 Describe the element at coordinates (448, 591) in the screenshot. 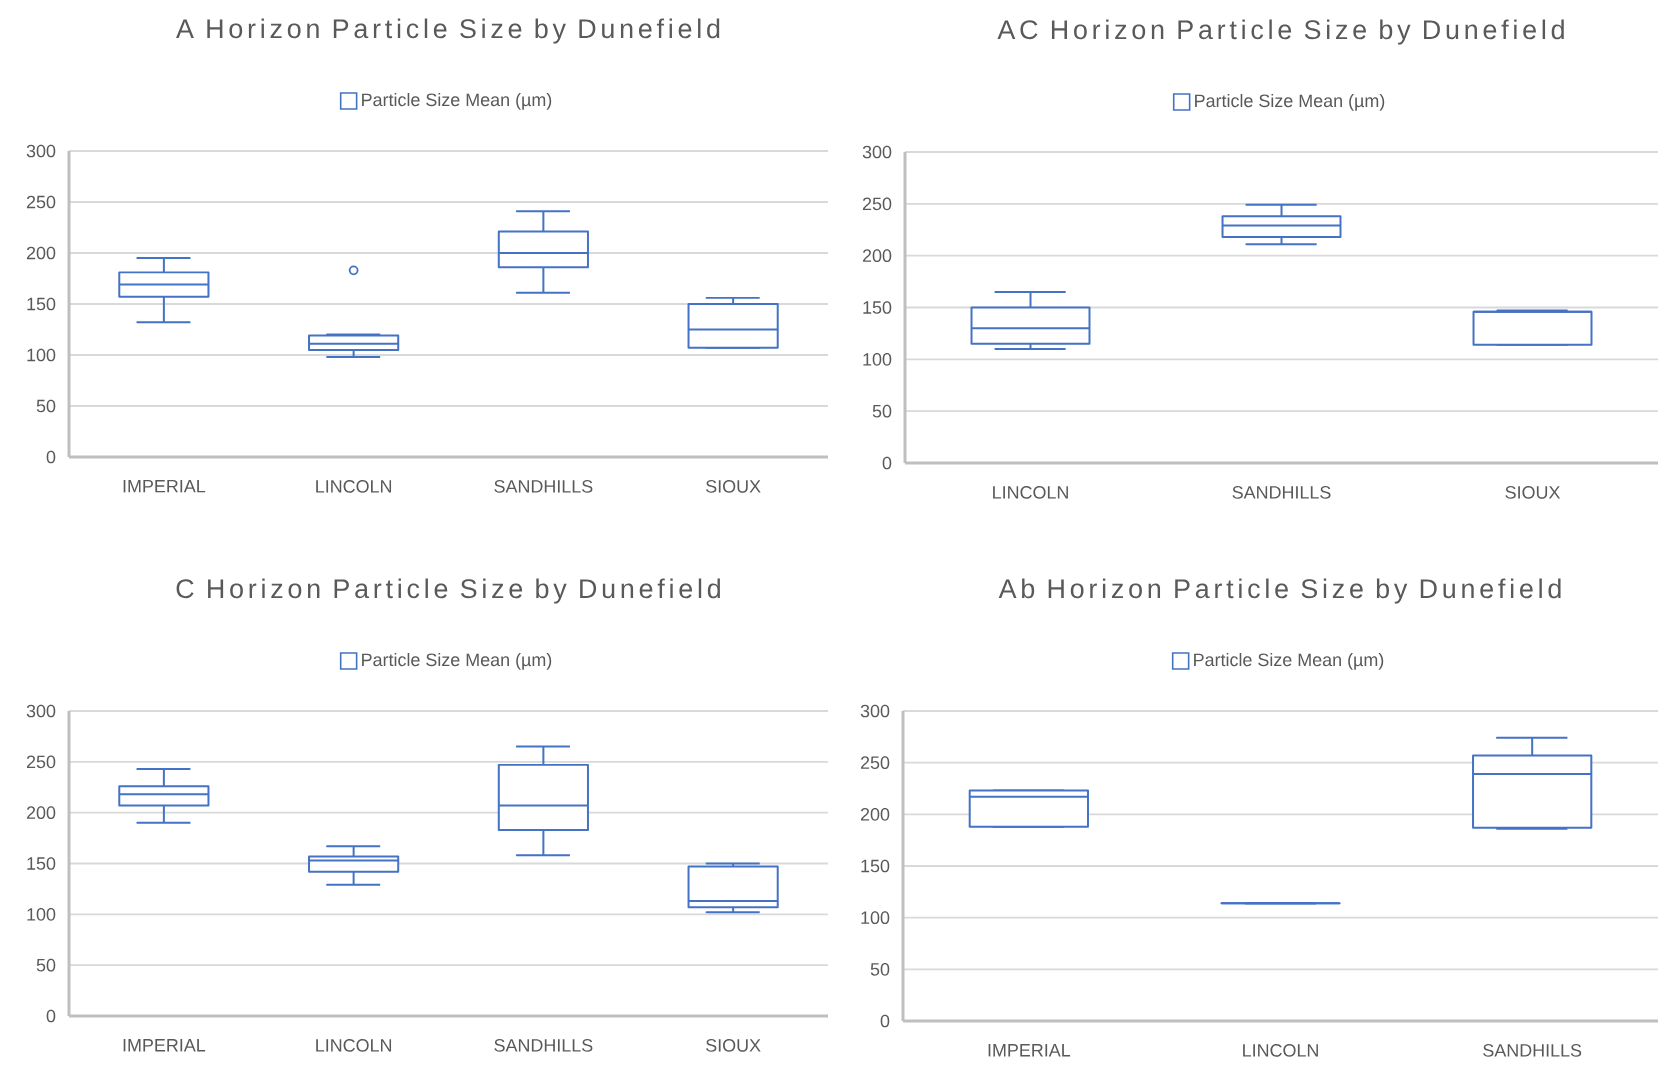

I see `chart-title: C Horizon Particle Size by Dunefield` at that location.